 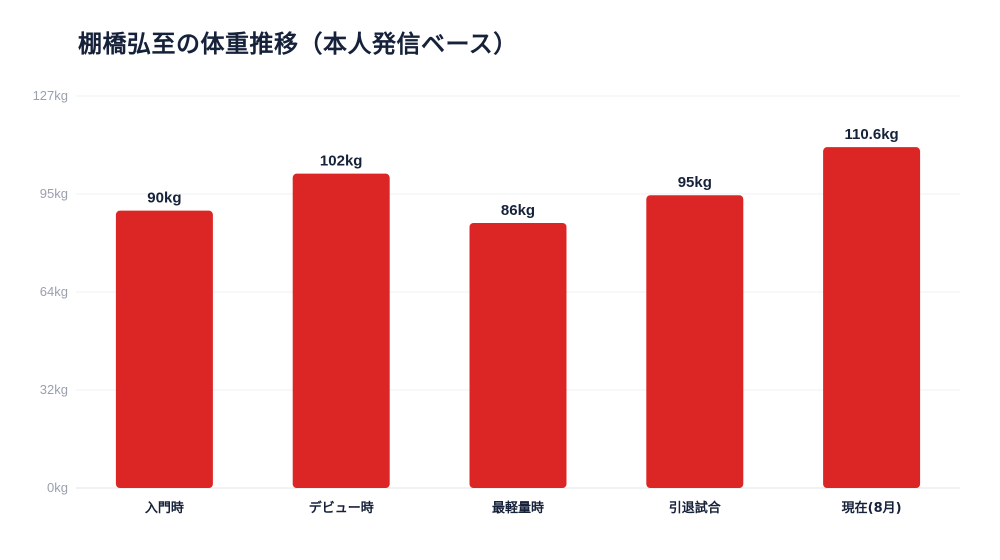 What do you see at coordinates (871, 134) in the screenshot?
I see `data-label: 110.6kg` at bounding box center [871, 134].